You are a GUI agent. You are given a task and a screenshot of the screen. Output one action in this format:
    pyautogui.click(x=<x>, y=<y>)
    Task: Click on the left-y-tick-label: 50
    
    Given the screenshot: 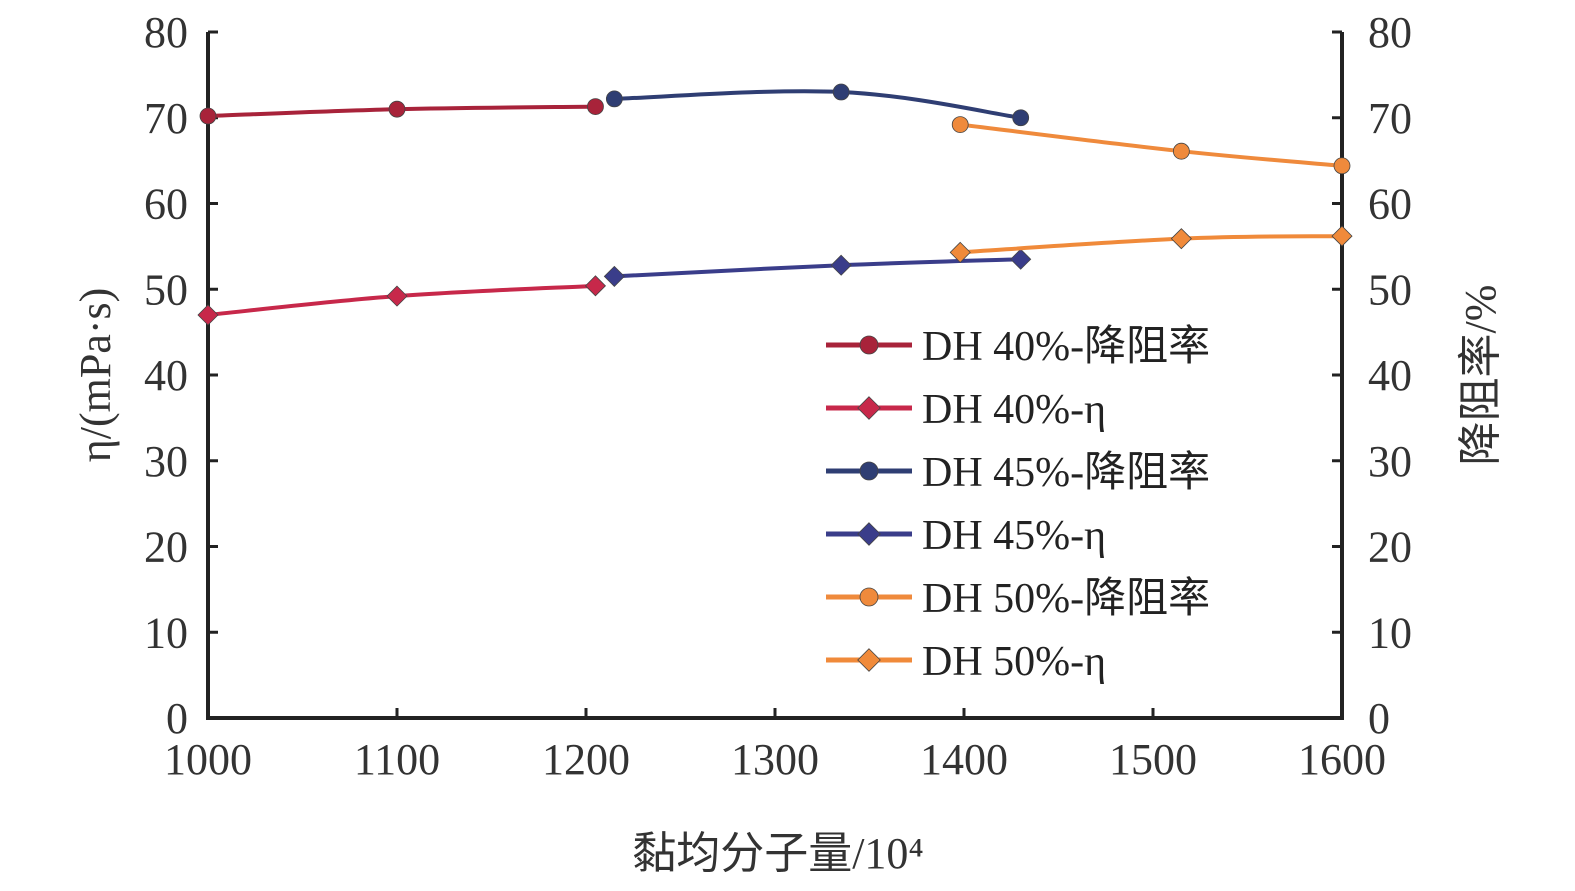 What is the action you would take?
    pyautogui.click(x=166, y=289)
    